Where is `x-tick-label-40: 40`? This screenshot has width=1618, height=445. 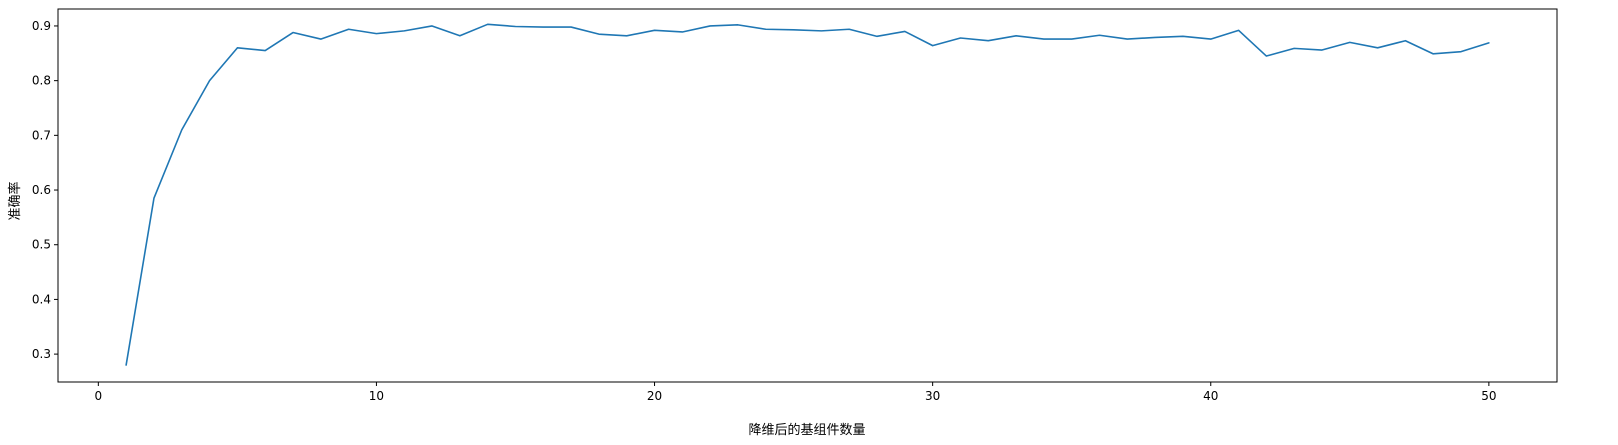
x-tick-label-40: 40 is located at coordinates (1210, 396).